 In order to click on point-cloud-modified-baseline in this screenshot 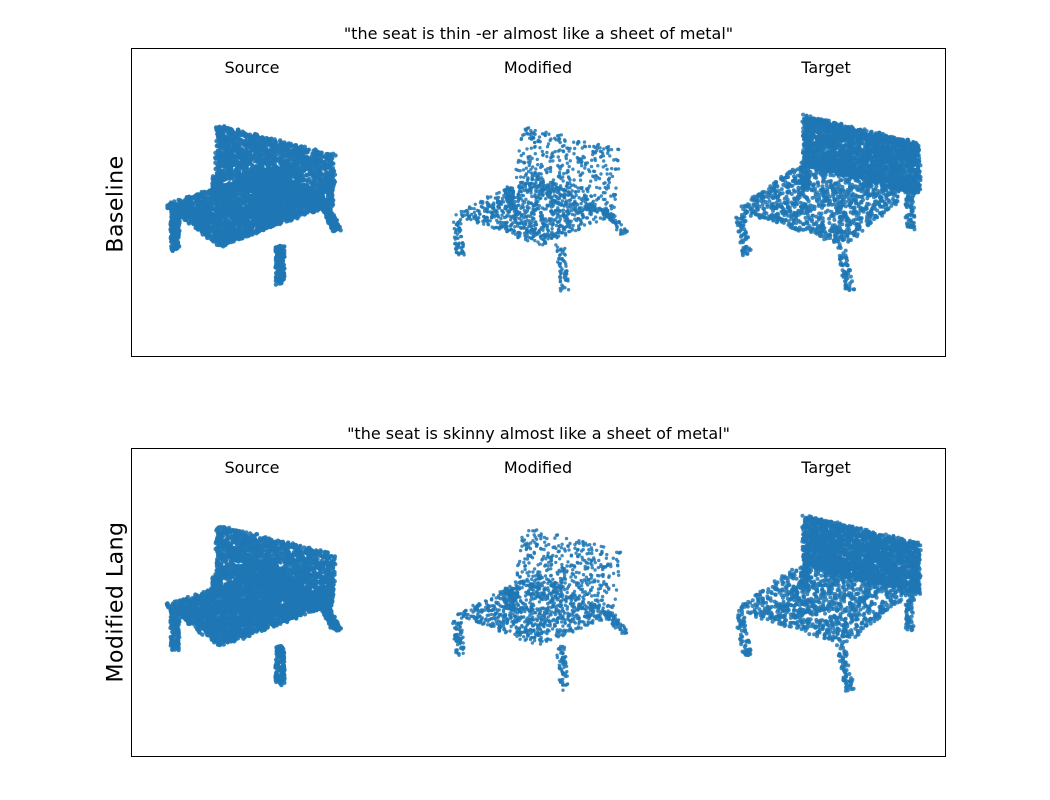, I will do `click(540, 209)`.